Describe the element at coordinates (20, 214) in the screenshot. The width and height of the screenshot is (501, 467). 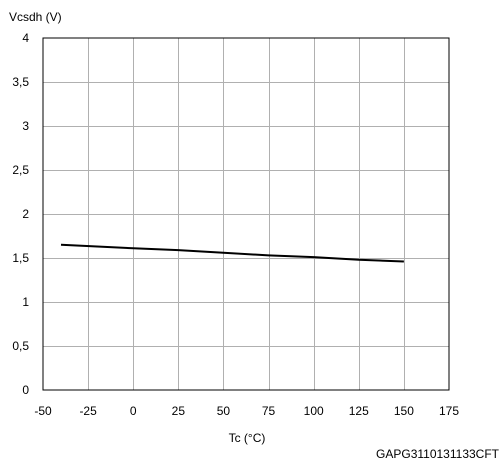
I see `y-tick-labels: 0 0,5 1 1,5 2 2,5 3 3,5 4` at that location.